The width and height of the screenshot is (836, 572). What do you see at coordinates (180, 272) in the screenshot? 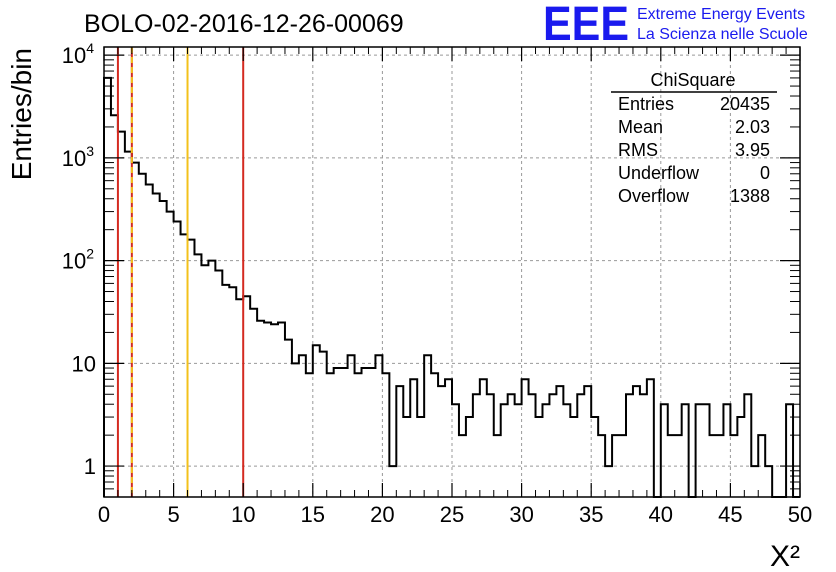
I see `reference-lines` at bounding box center [180, 272].